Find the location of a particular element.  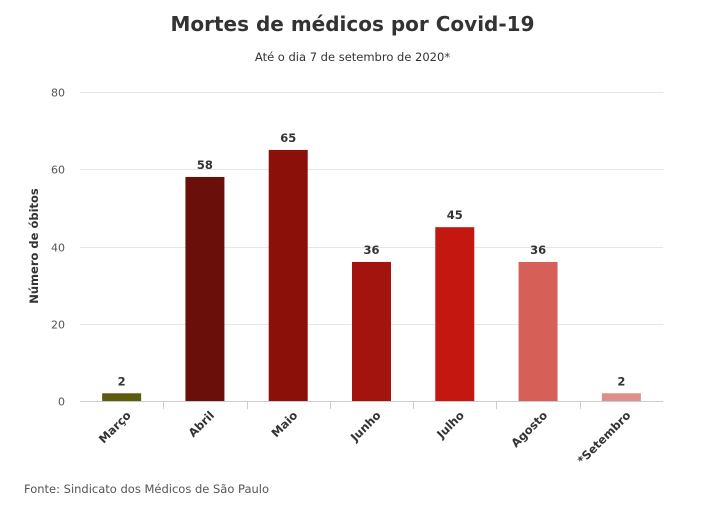

y-tick-label: 20 is located at coordinates (58, 325).